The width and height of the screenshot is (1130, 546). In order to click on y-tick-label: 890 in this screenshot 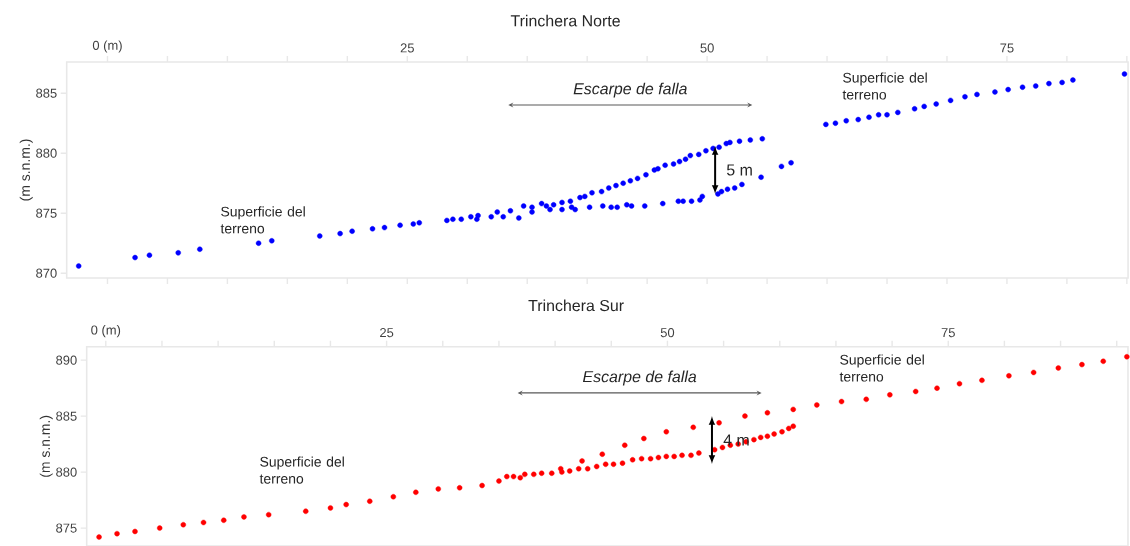, I will do `click(66, 360)`.